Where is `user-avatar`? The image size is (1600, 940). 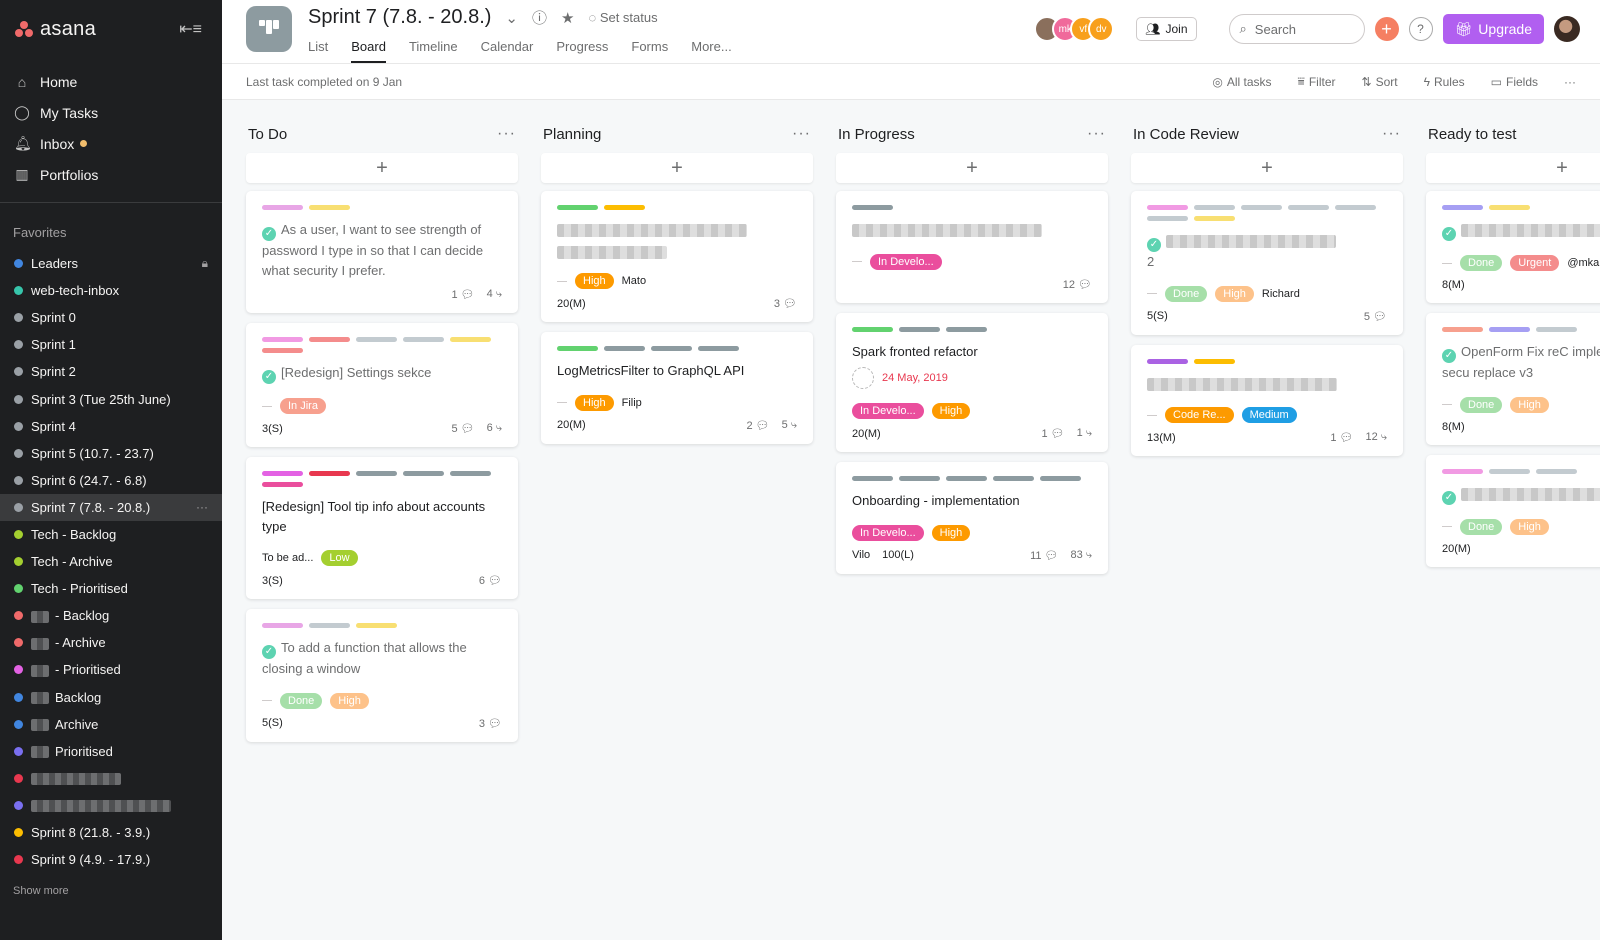 user-avatar is located at coordinates (1567, 29).